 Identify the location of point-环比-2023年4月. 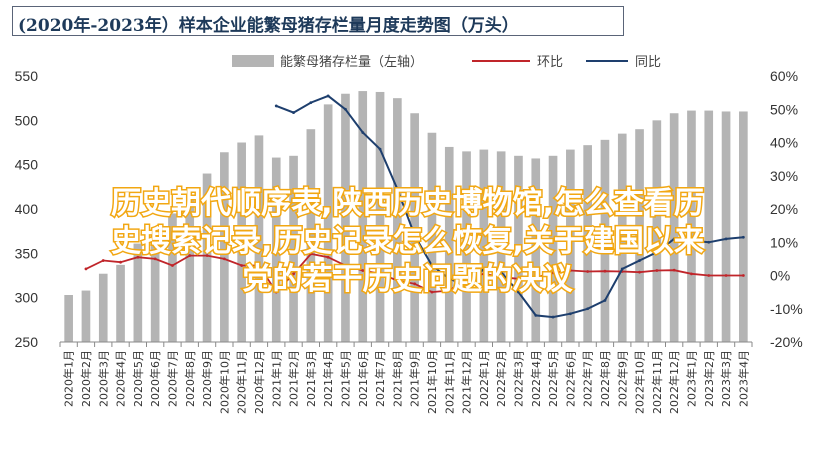
(743, 275).